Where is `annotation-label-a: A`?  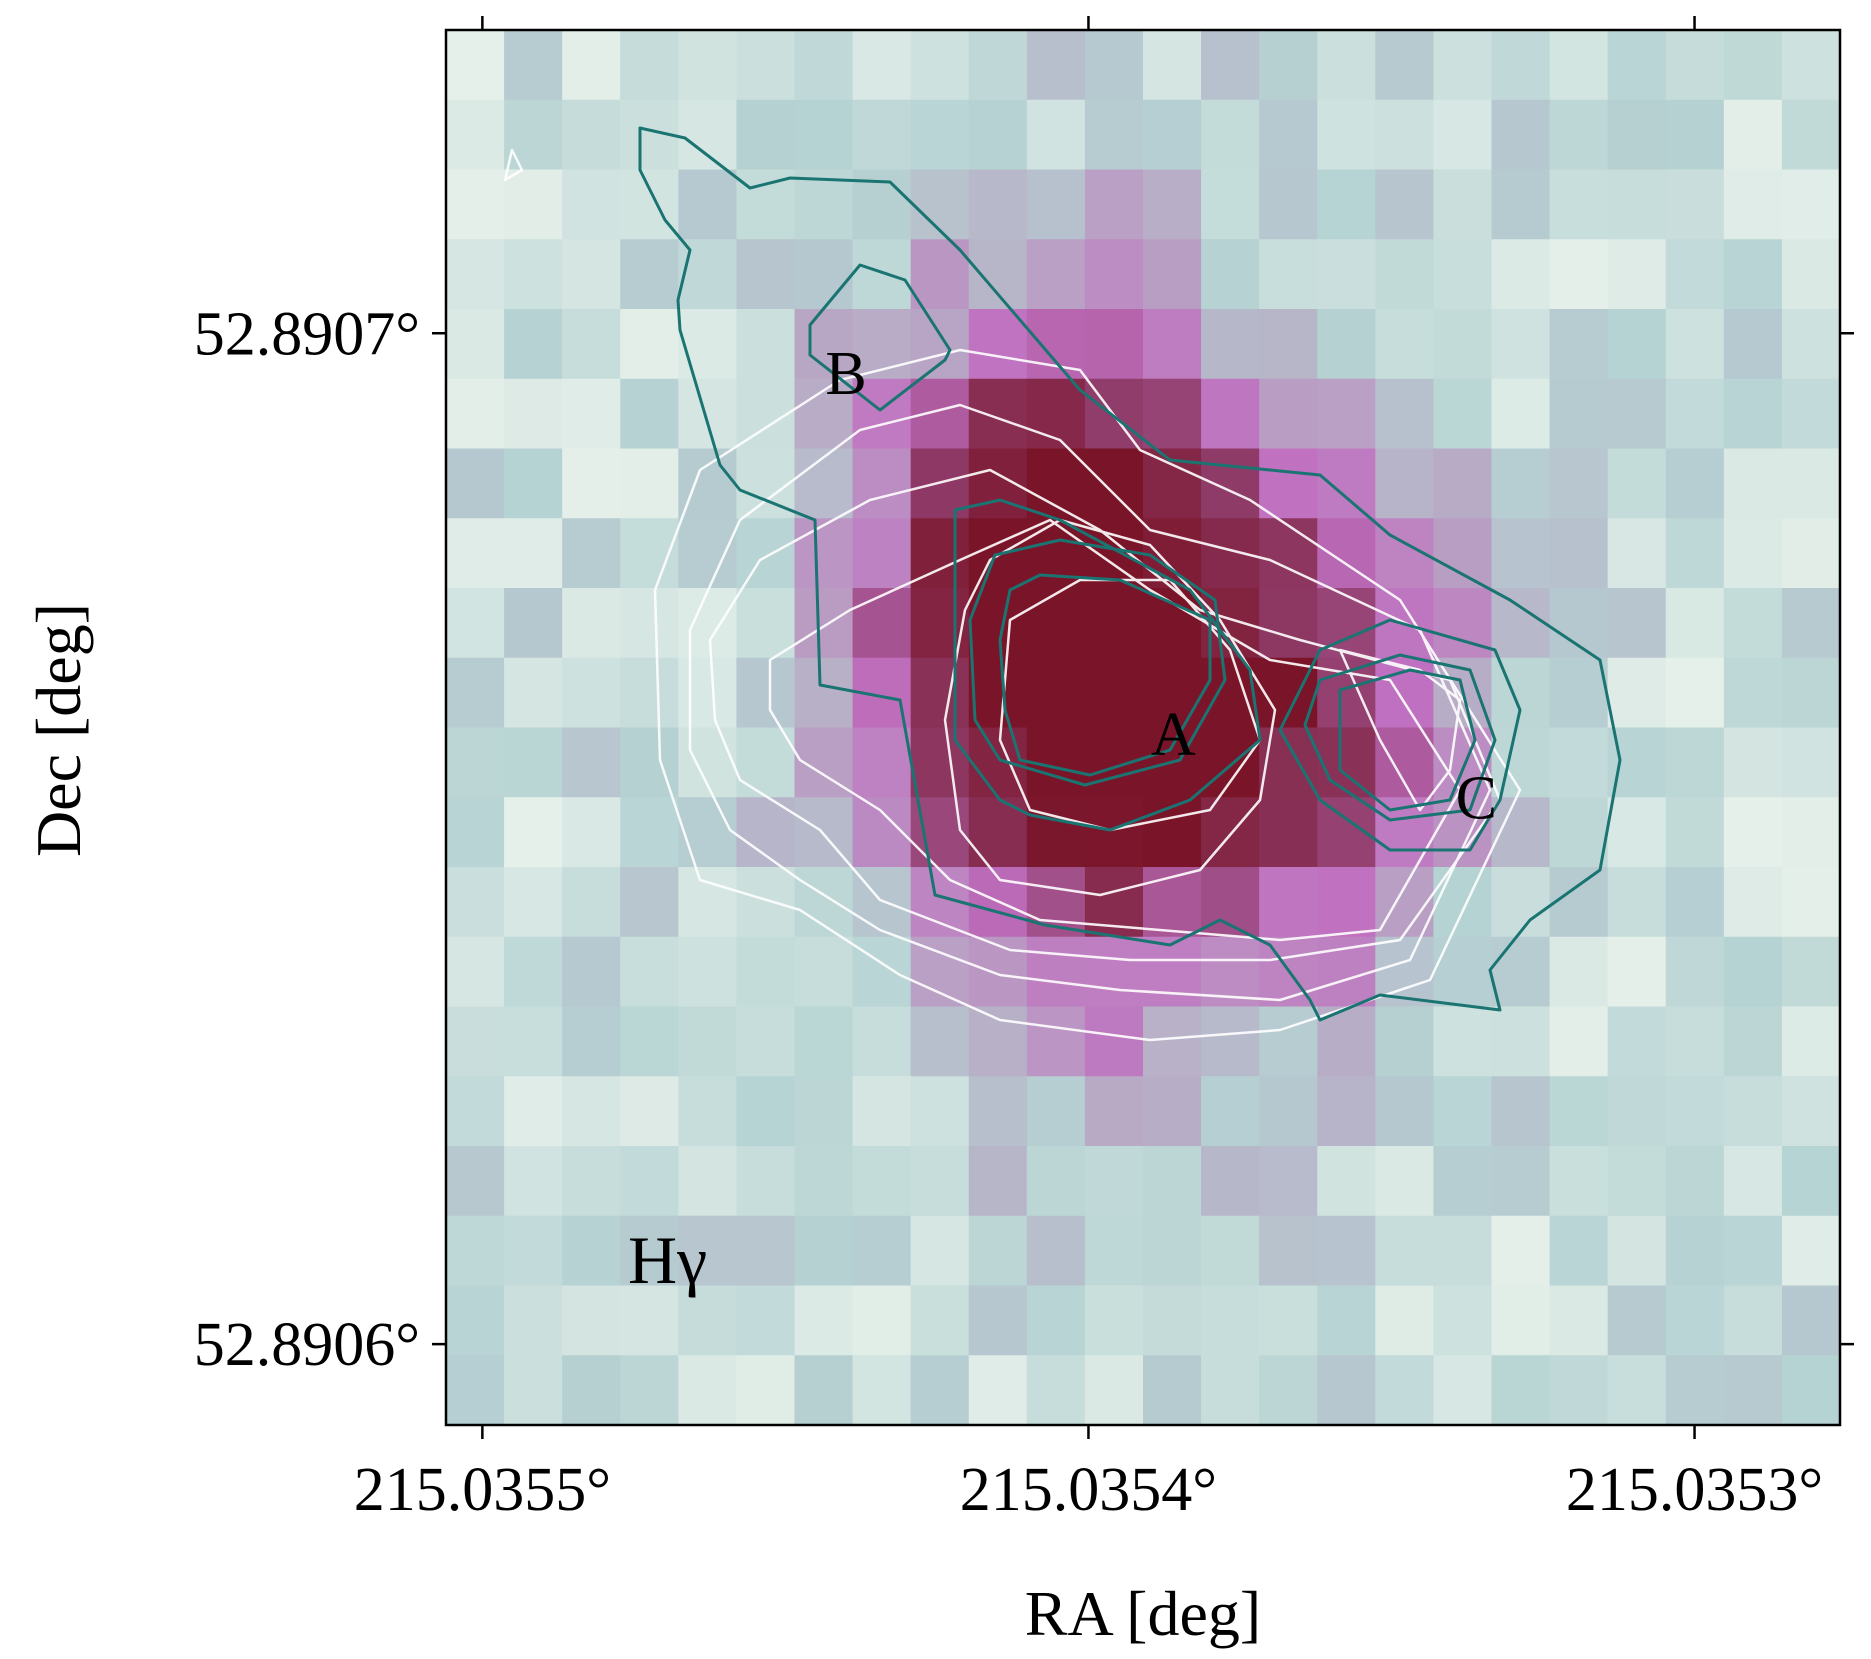 annotation-label-a: A is located at coordinates (1173, 735).